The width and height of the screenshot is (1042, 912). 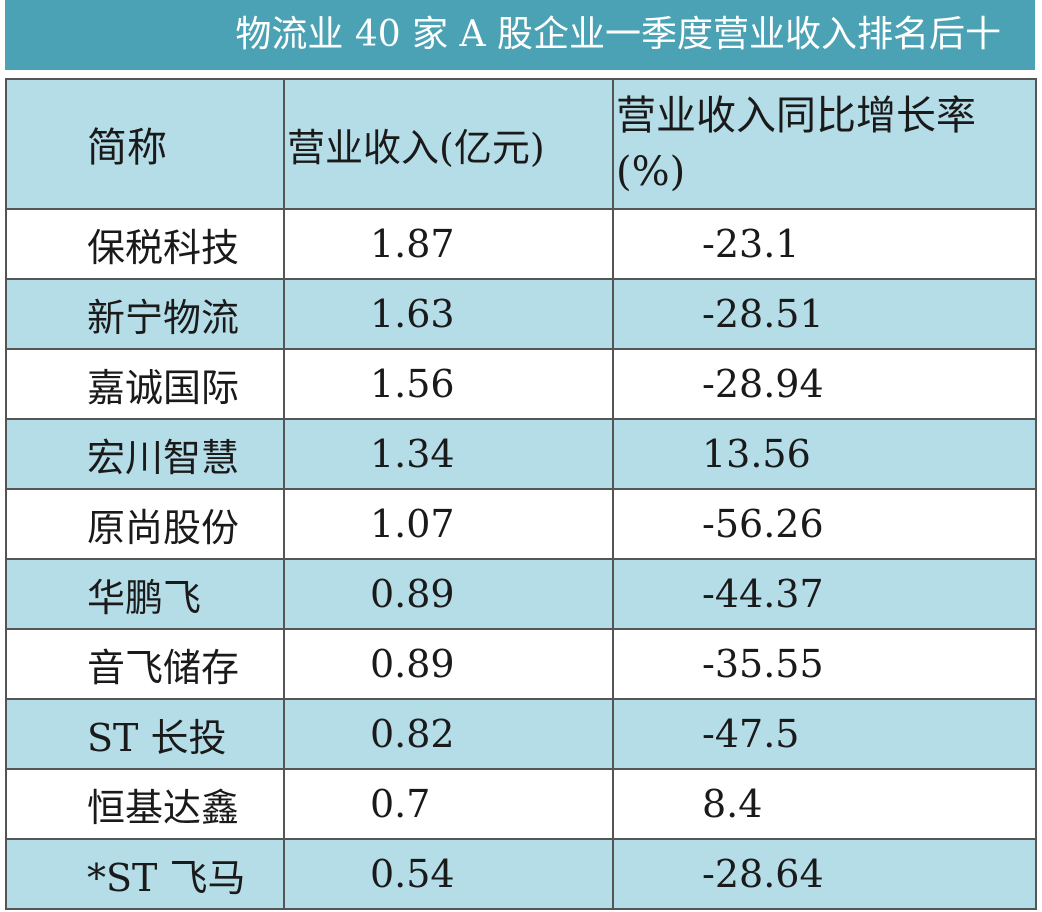 I want to click on cell: -23.1, so click(x=824, y=244).